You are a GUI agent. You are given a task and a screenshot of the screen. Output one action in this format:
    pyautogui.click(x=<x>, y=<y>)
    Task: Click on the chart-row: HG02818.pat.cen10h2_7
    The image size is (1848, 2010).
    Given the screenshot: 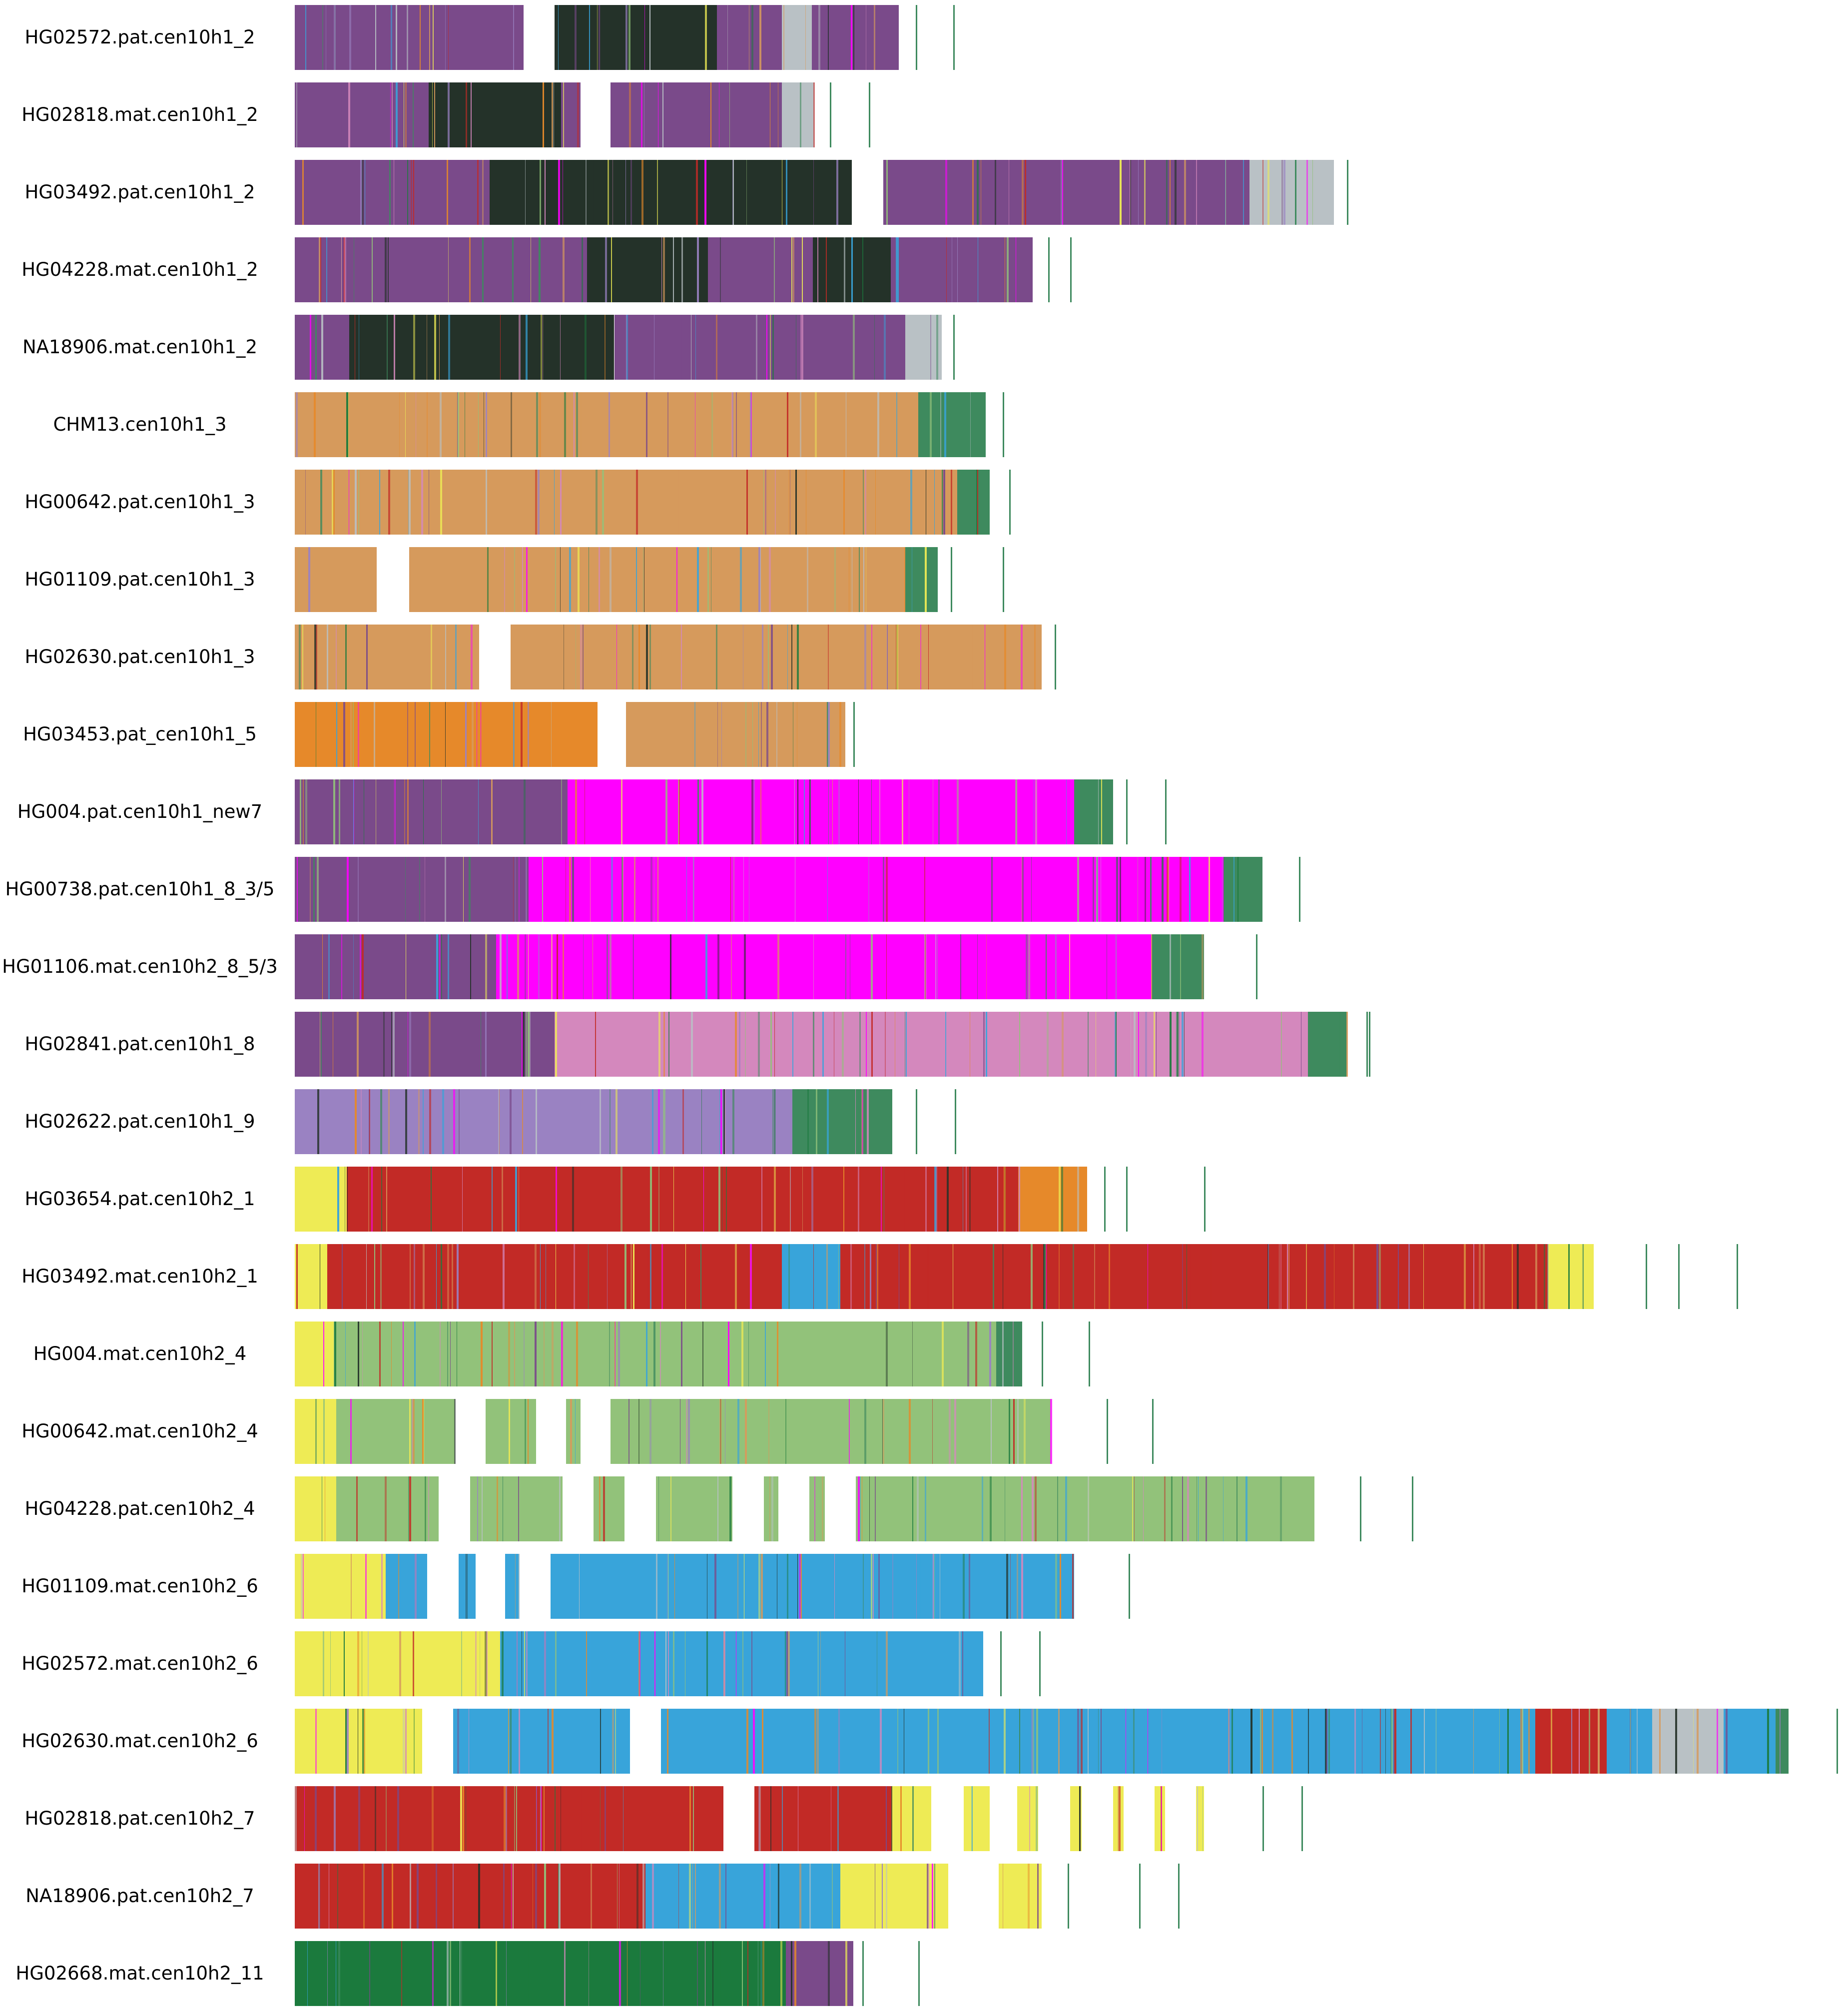 What is the action you would take?
    pyautogui.click(x=924, y=1818)
    